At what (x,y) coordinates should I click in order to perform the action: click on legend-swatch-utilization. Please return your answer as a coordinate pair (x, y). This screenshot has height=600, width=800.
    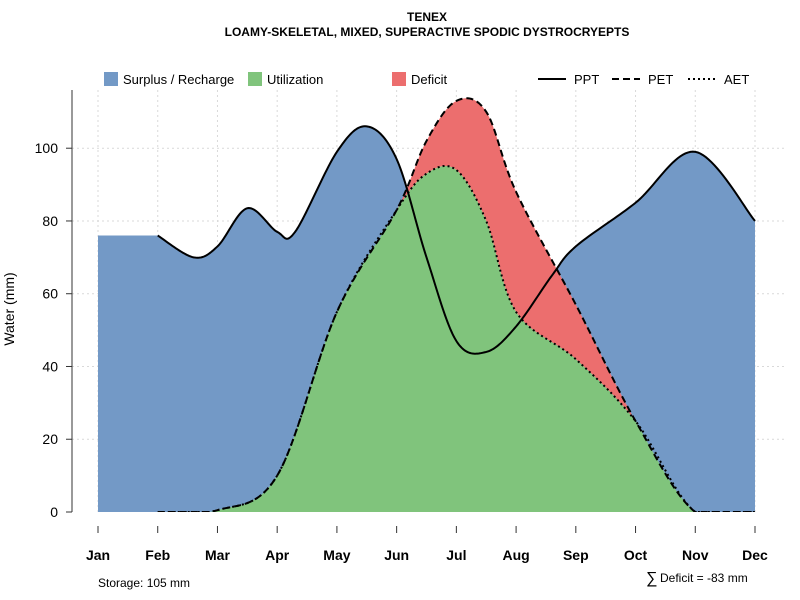
    Looking at the image, I should click on (255, 79).